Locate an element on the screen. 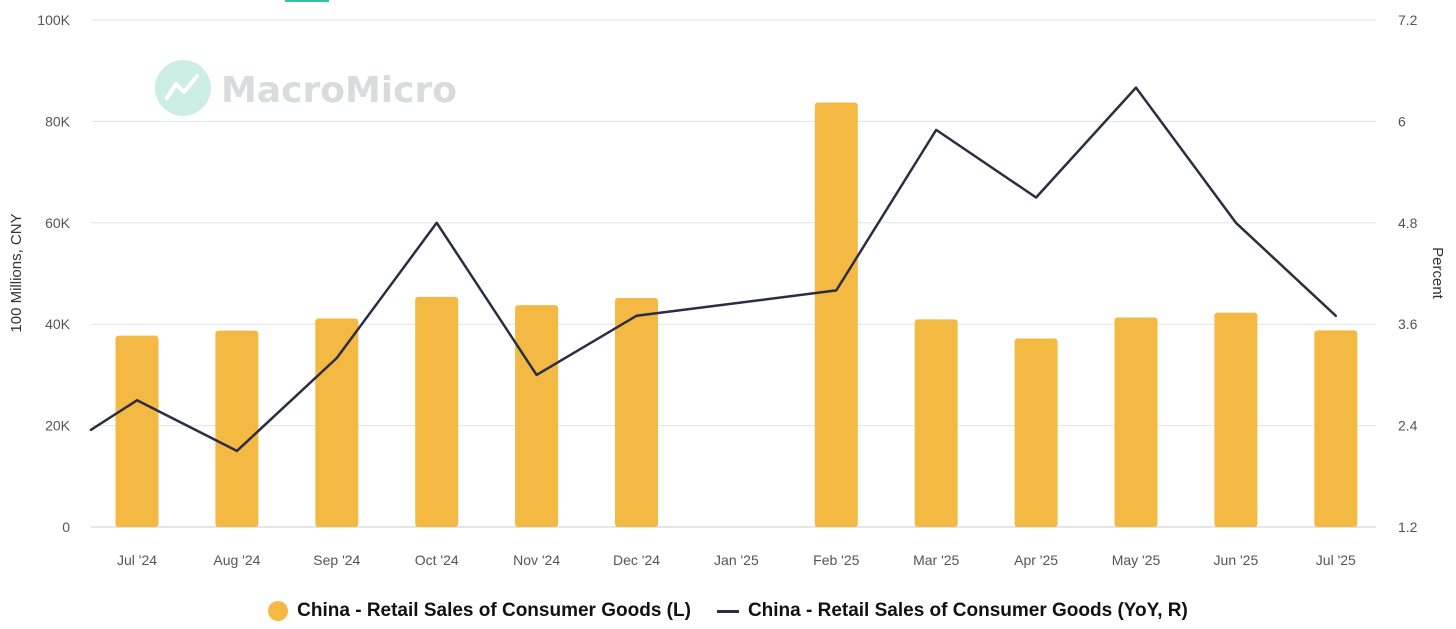 This screenshot has width=1456, height=629. x-tick-label: Oct '24 is located at coordinates (437, 560).